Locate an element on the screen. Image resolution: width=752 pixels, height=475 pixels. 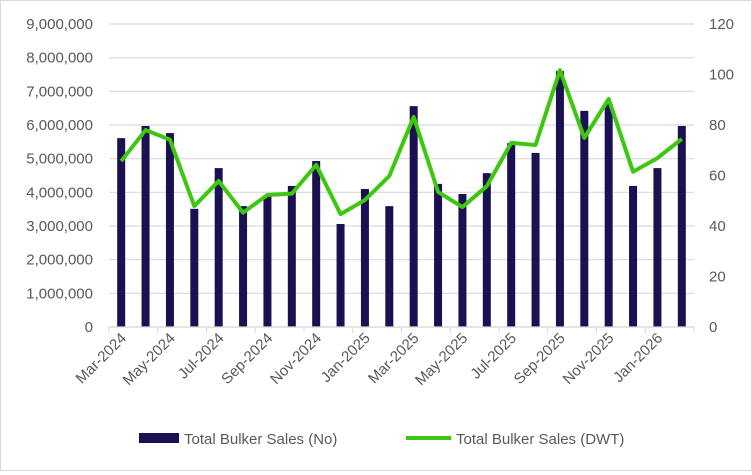
left-axis-tick-label: 4,000,000 is located at coordinates (59, 192).